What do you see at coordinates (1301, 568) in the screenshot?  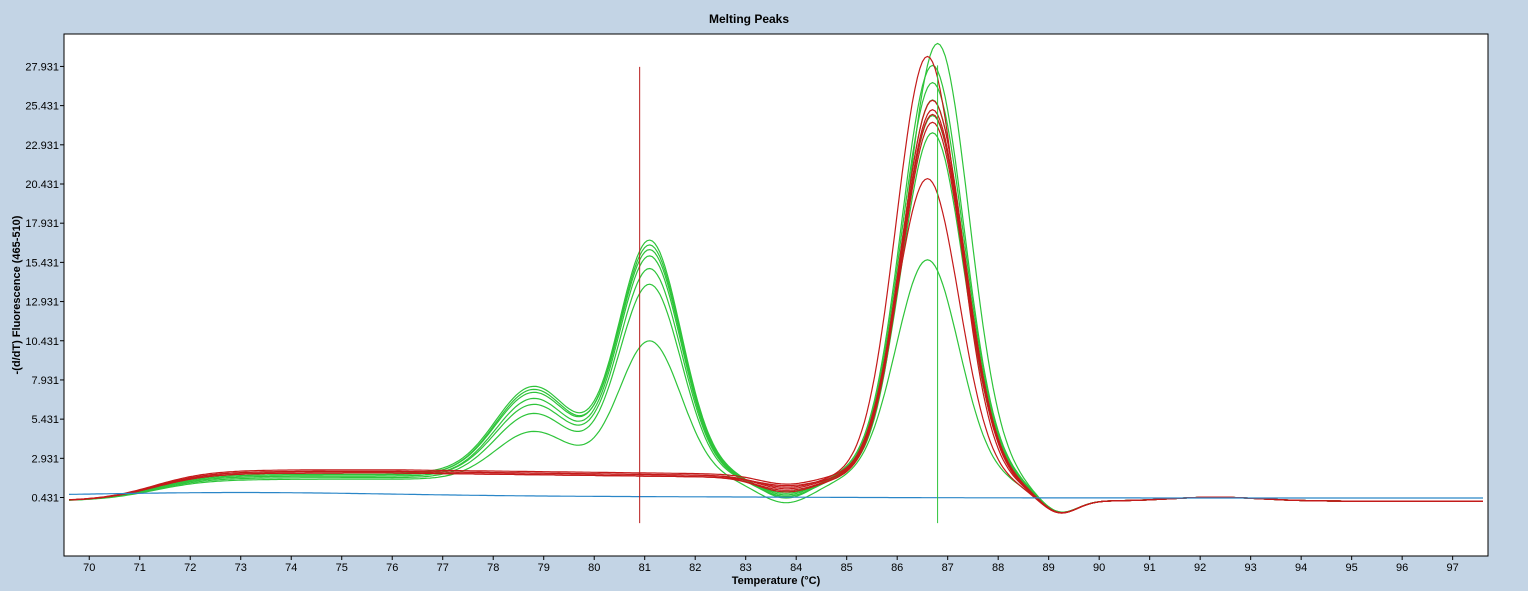 I see `x-tick-label: 94` at bounding box center [1301, 568].